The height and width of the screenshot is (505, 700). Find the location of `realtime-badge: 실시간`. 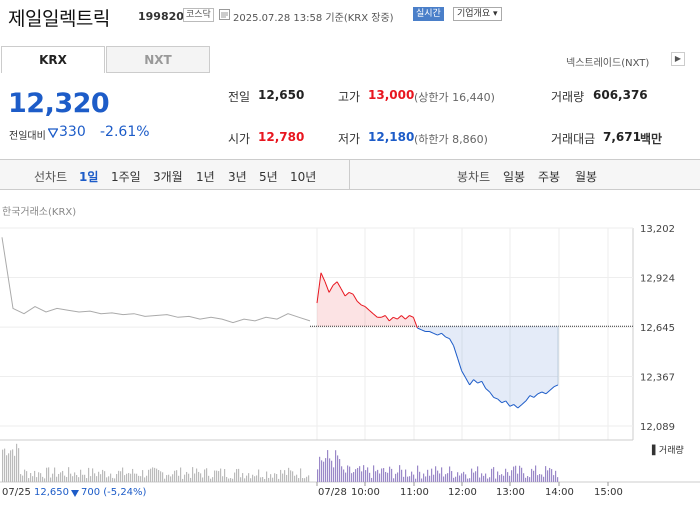

realtime-badge: 실시간 is located at coordinates (428, 14).